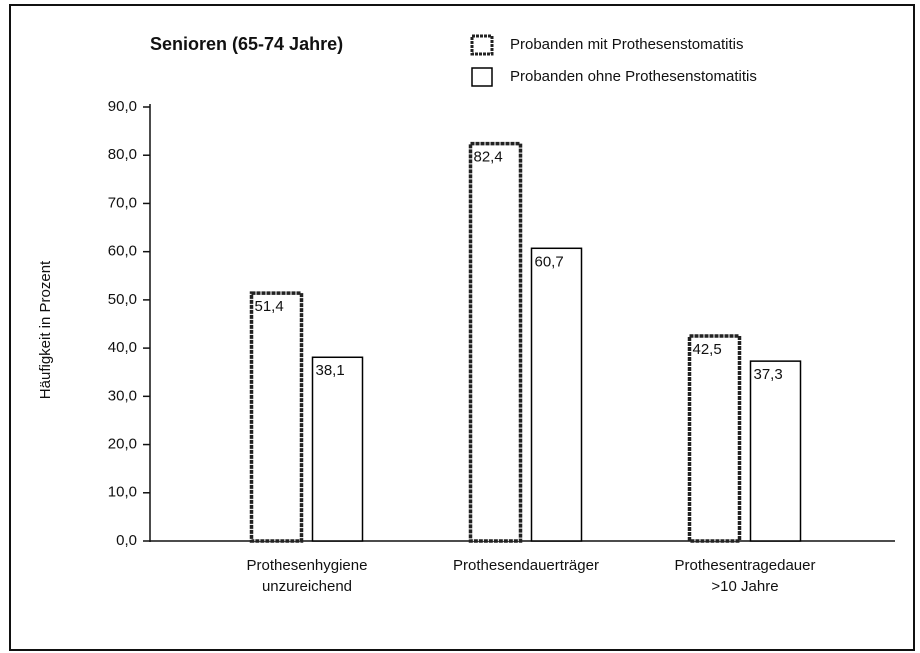  What do you see at coordinates (745, 576) in the screenshot?
I see `x-tick-label: Prothesentragedauer >10 Jahre` at bounding box center [745, 576].